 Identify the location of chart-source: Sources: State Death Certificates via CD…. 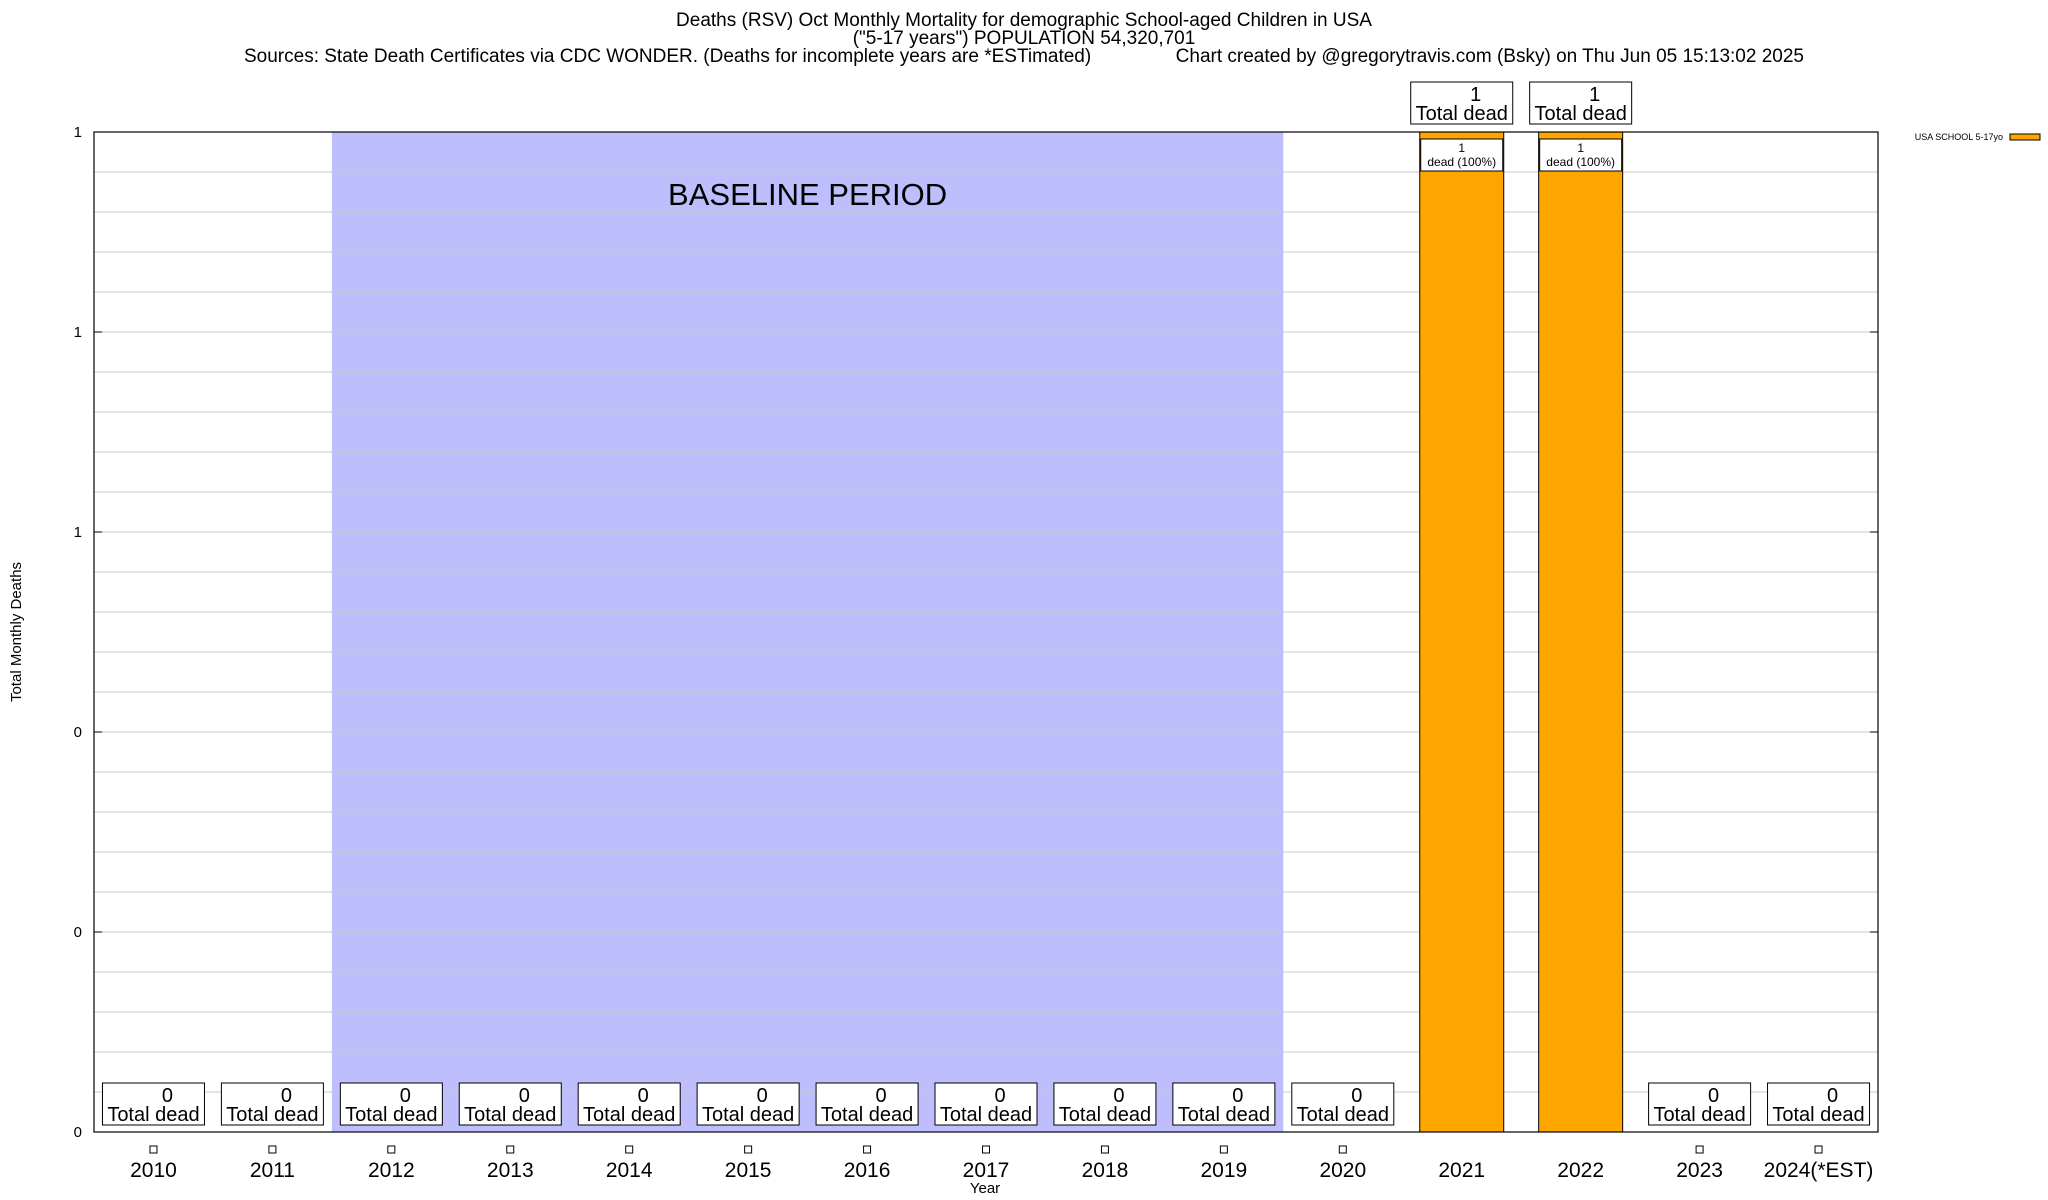
(668, 56).